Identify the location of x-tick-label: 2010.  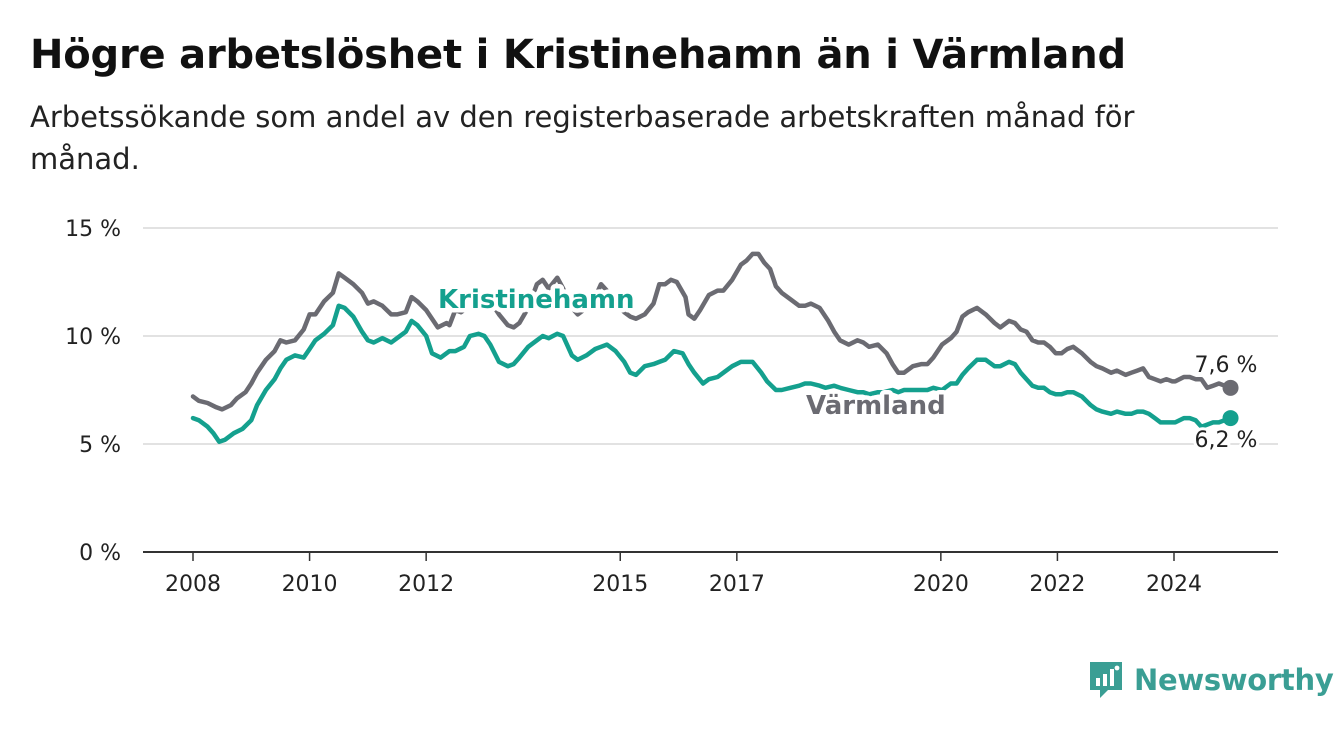
(310, 584).